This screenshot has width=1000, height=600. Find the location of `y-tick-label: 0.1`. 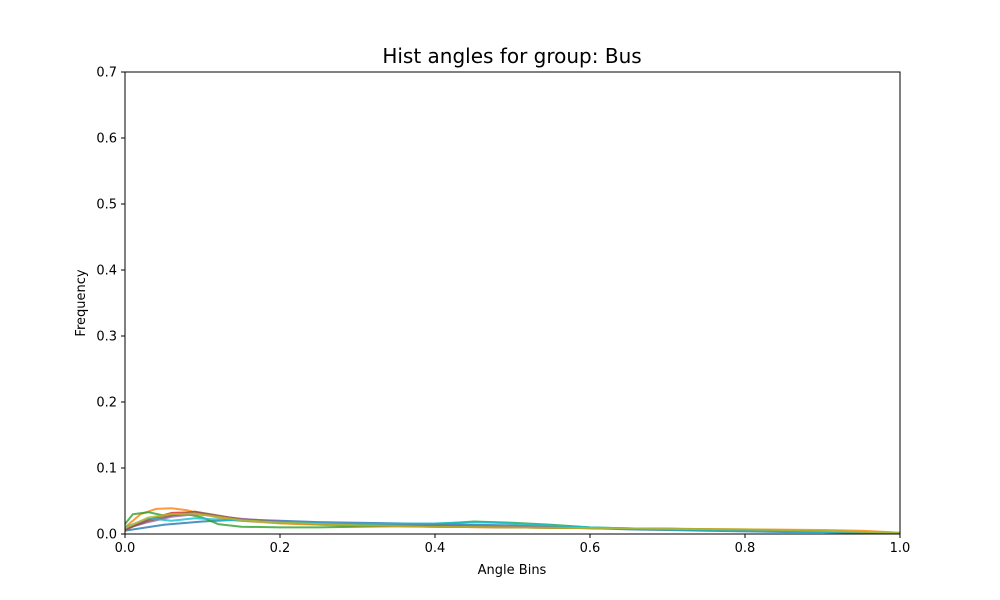

y-tick-label: 0.1 is located at coordinates (106, 469).